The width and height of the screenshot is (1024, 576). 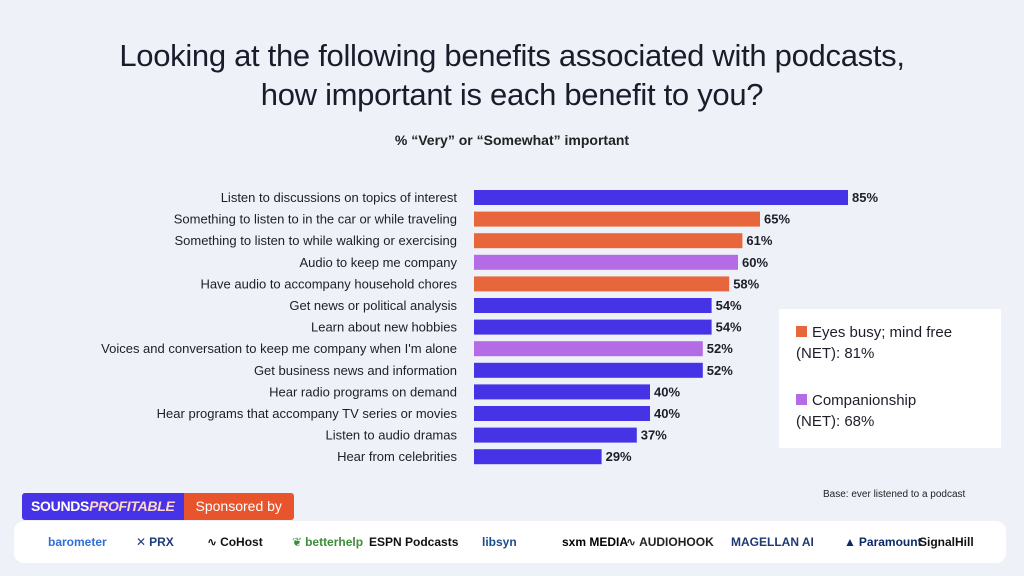 I want to click on logo-sounds: SOUNDS, so click(x=60, y=506).